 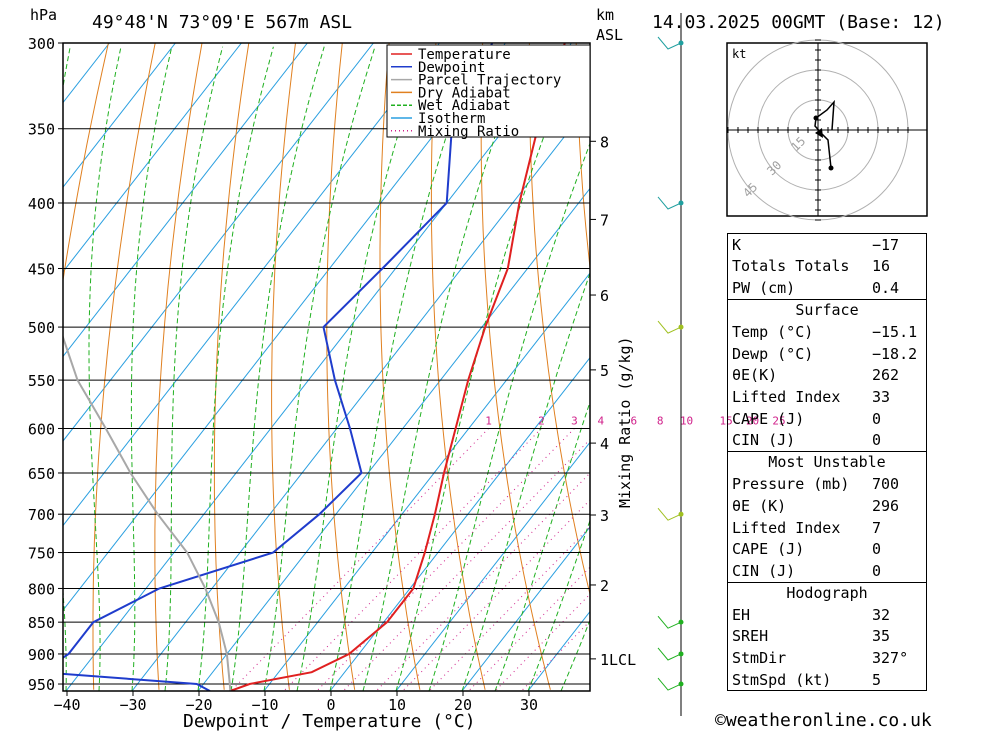 What do you see at coordinates (686, 420) in the screenshot?
I see `mixing-ratio-label: 10` at bounding box center [686, 420].